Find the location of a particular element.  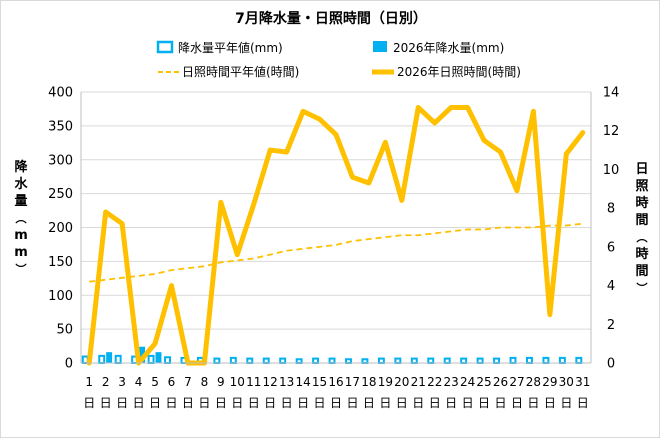

x-axis-tick-label: 30 日 is located at coordinates (566, 392).